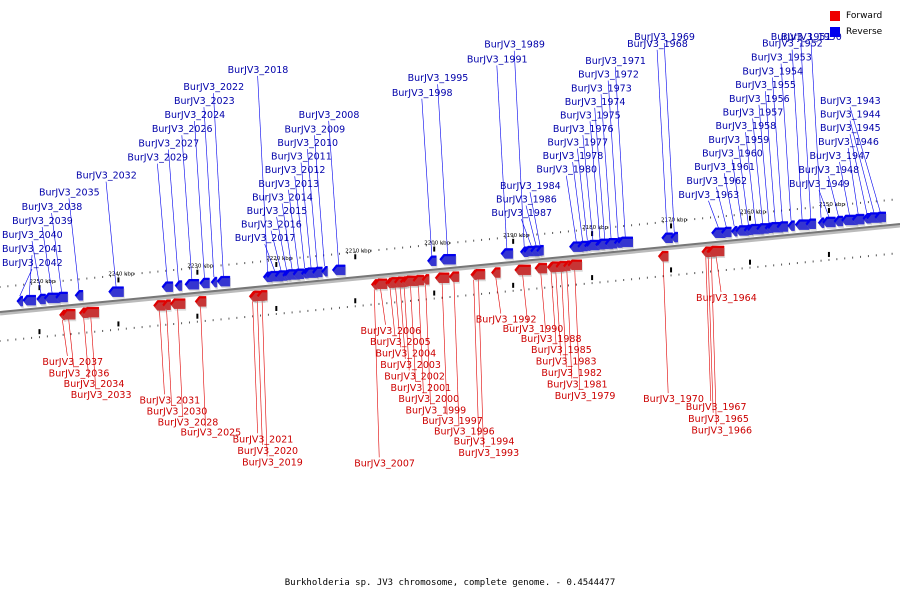 The image size is (900, 600). I want to click on gene-label-BurJV3_2036: BurJV3_2036, so click(79, 373).